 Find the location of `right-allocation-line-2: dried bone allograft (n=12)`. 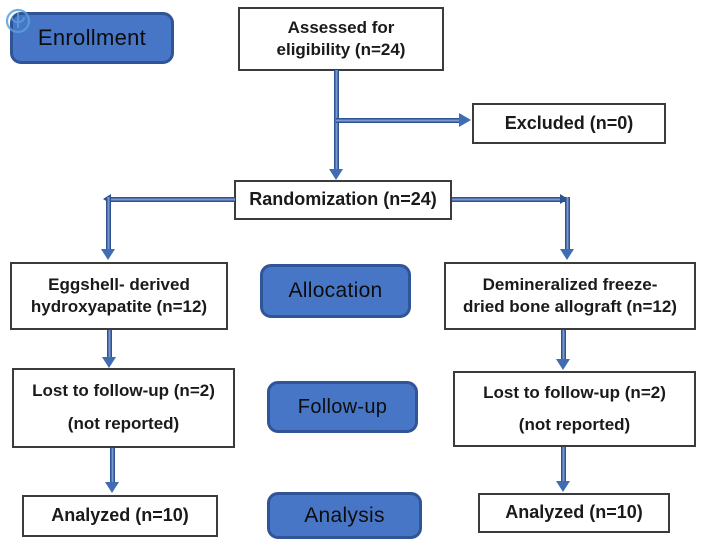

right-allocation-line-2: dried bone allograft (n=12) is located at coordinates (570, 306).